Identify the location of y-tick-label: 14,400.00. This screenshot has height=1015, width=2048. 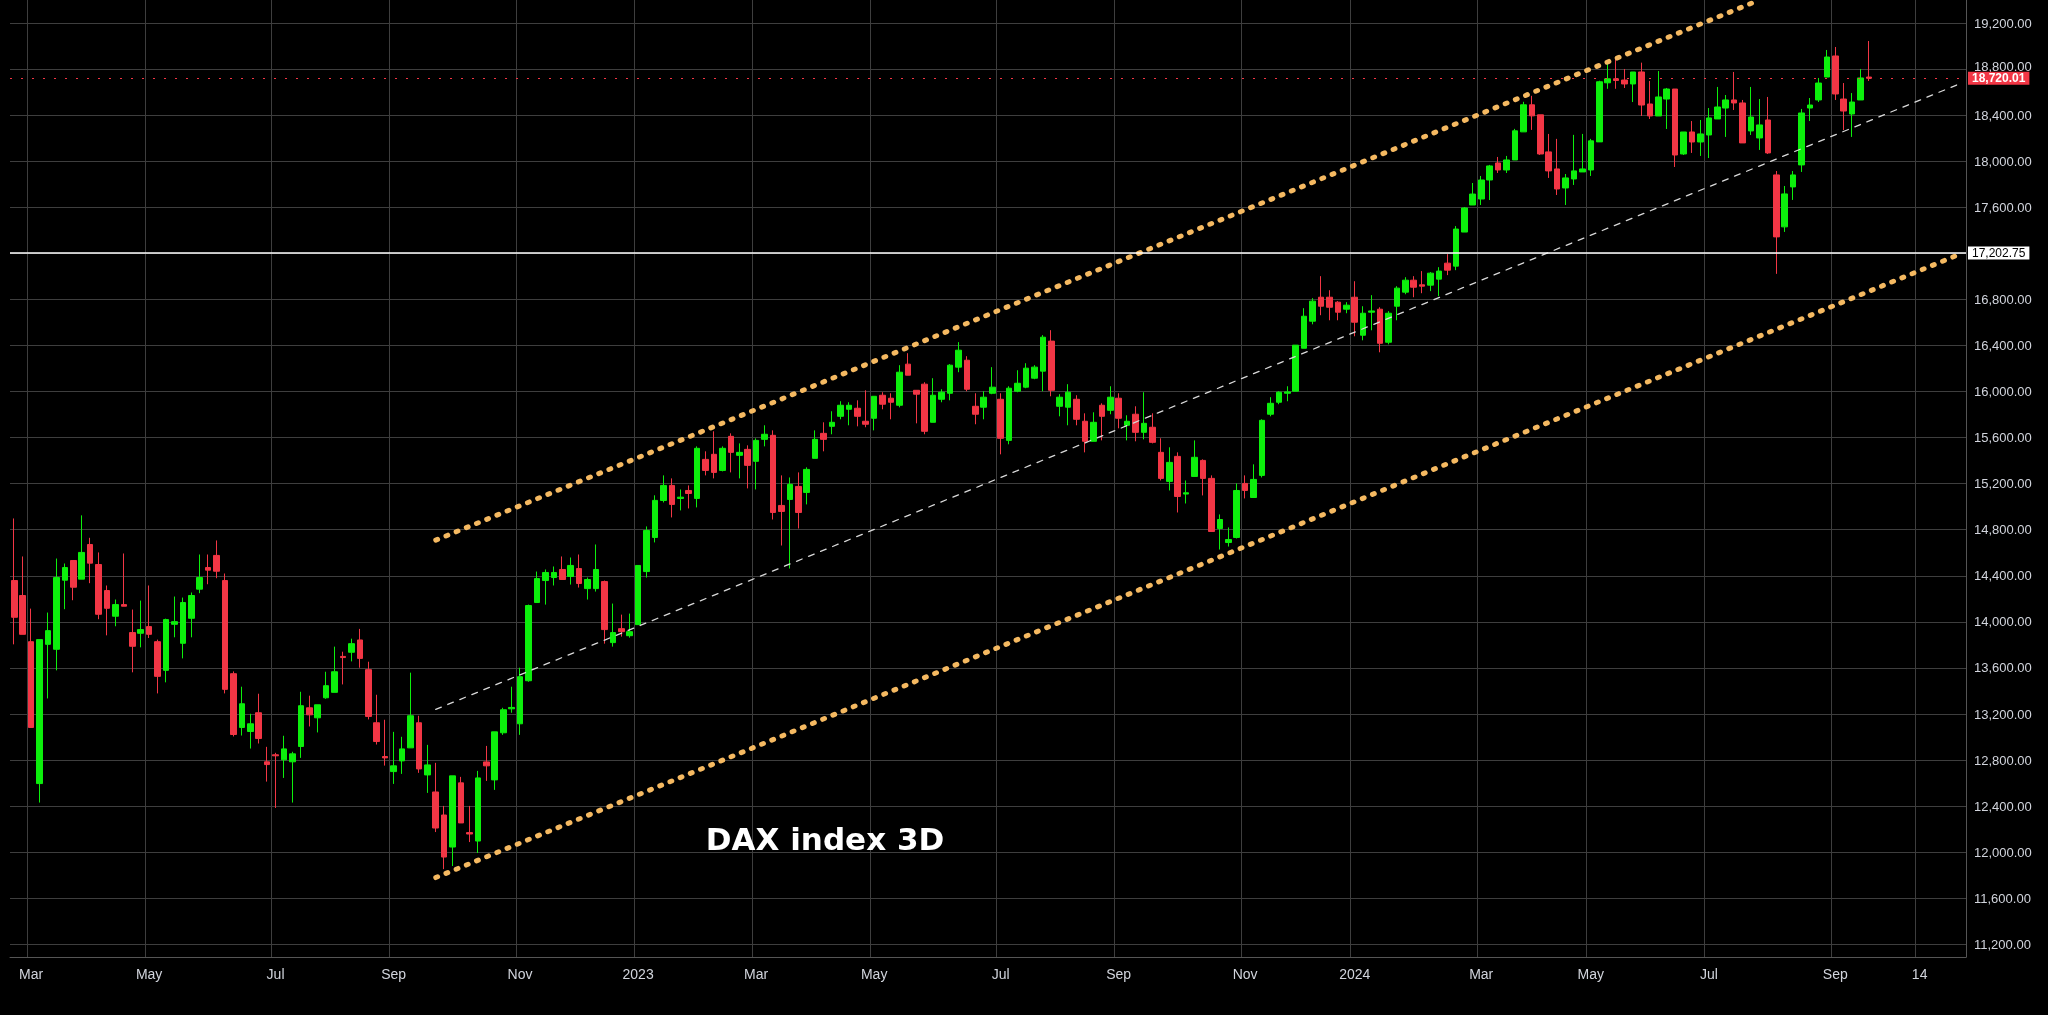
(2003, 576).